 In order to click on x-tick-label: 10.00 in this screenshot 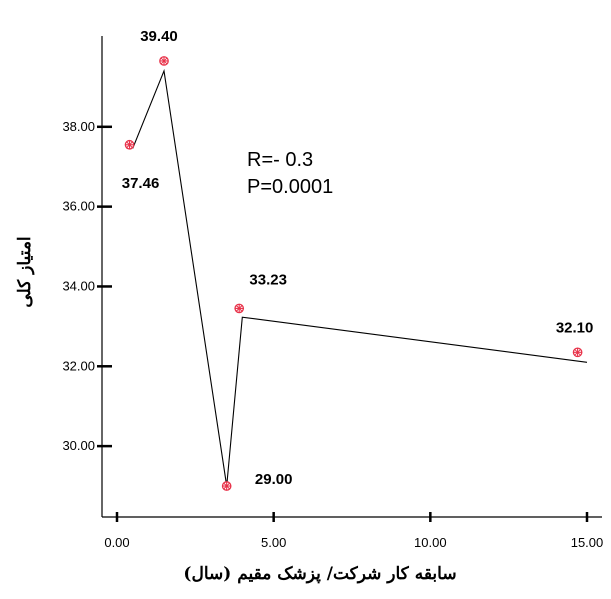, I will do `click(430, 542)`.